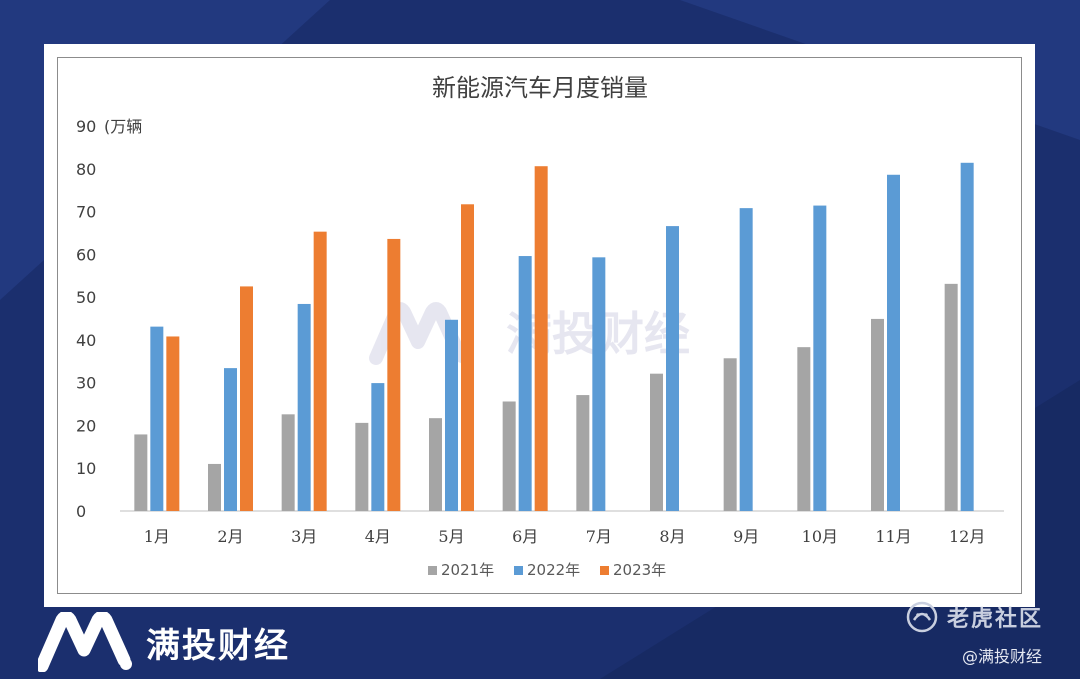 This screenshot has width=1080, height=679. Describe the element at coordinates (157, 418) in the screenshot. I see `bar-2022年-1月` at that location.